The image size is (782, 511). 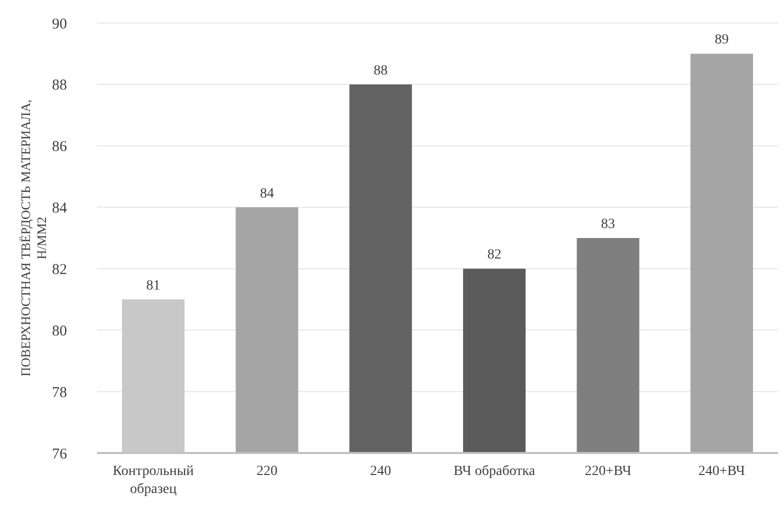 What do you see at coordinates (60, 454) in the screenshot?
I see `y-tick-label: 76` at bounding box center [60, 454].